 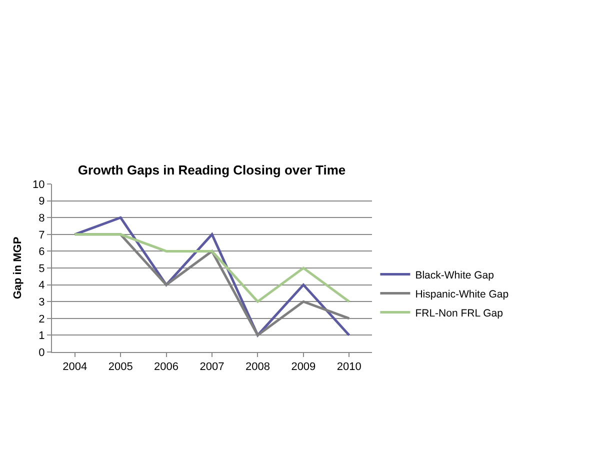 I want to click on y-tick-label: 6, so click(x=41, y=252).